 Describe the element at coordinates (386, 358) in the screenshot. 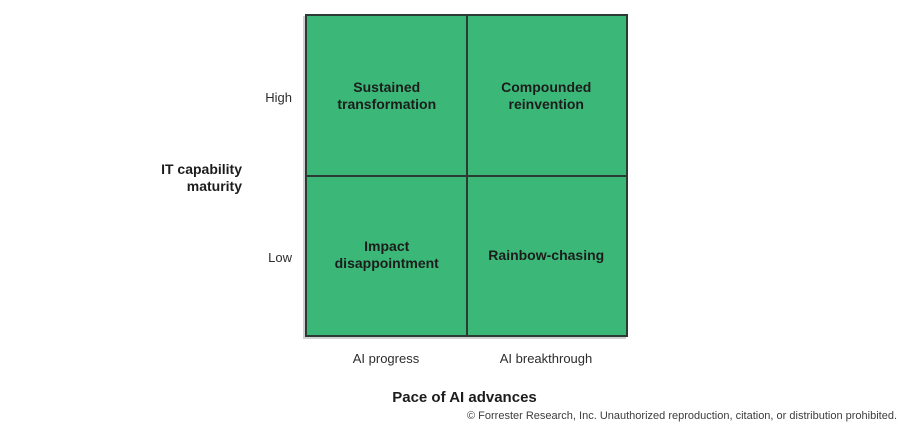

I see `x-axis-tick-left: AI progress` at that location.